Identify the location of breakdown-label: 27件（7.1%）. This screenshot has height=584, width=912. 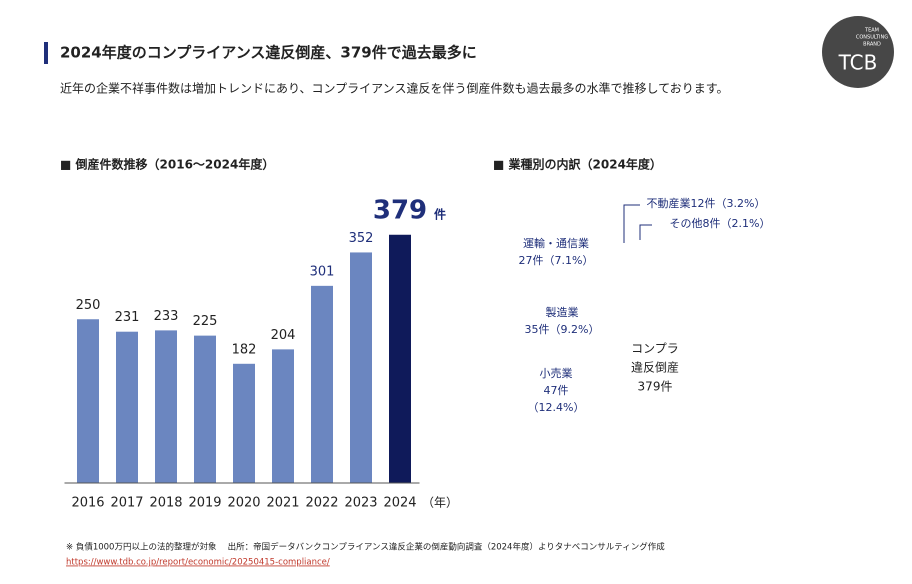
(556, 260).